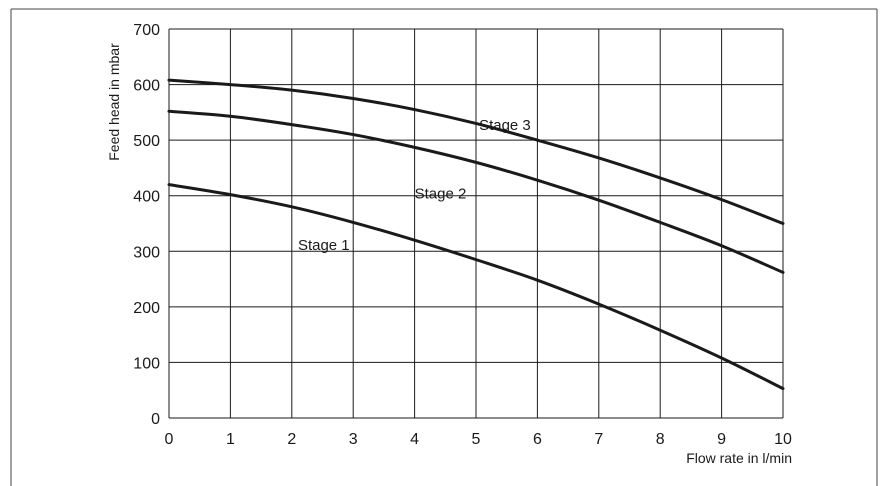  What do you see at coordinates (146, 197) in the screenshot?
I see `y-tick-label: 400` at bounding box center [146, 197].